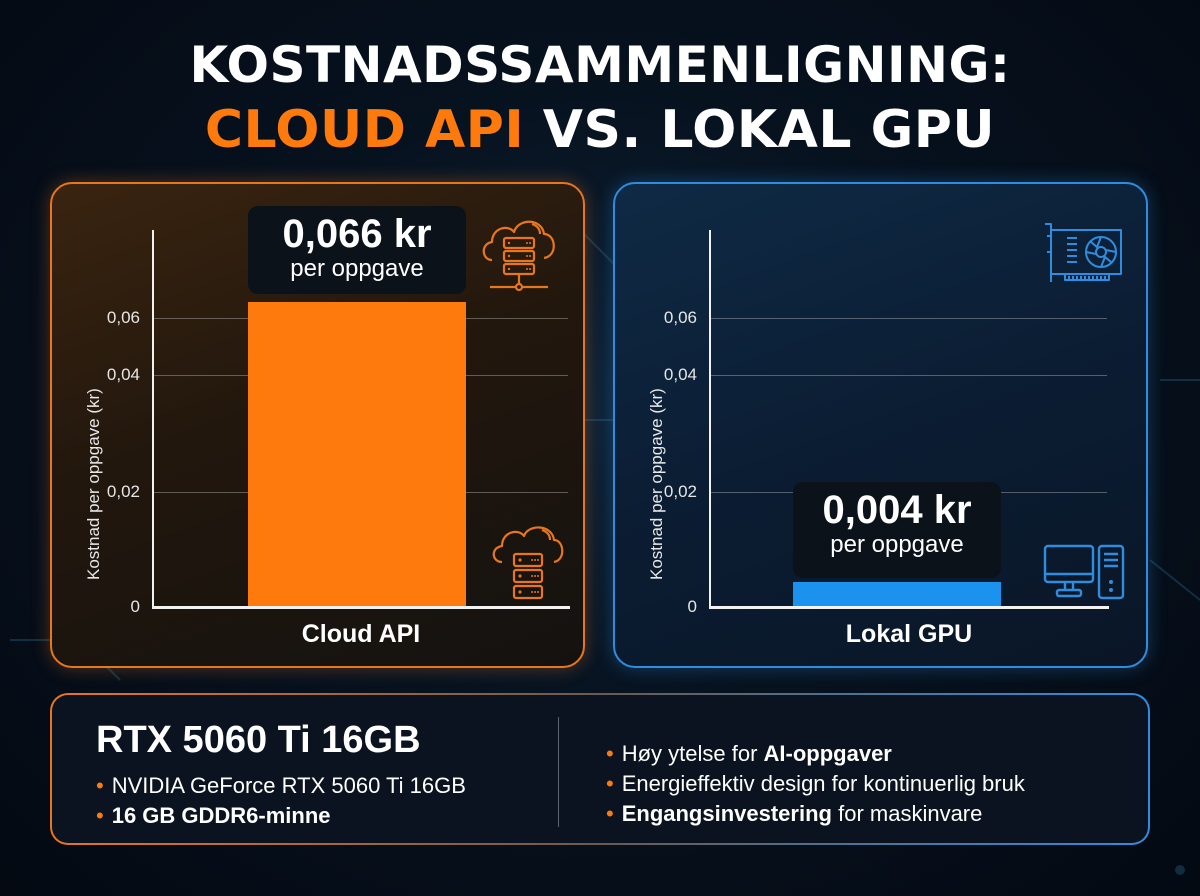 Image resolution: width=1200 pixels, height=896 pixels. Describe the element at coordinates (909, 634) in the screenshot. I see `gpu-category-label: Lokal GPU` at that location.